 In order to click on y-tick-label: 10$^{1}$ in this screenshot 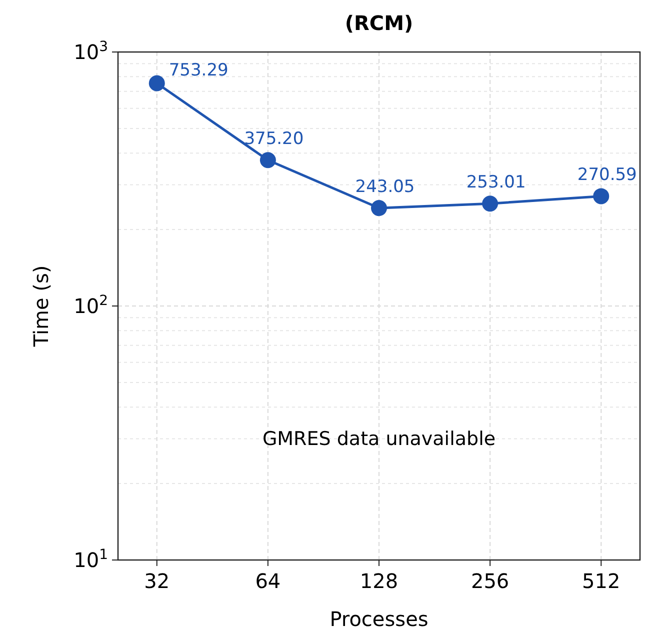, I will do `click(91, 559)`.